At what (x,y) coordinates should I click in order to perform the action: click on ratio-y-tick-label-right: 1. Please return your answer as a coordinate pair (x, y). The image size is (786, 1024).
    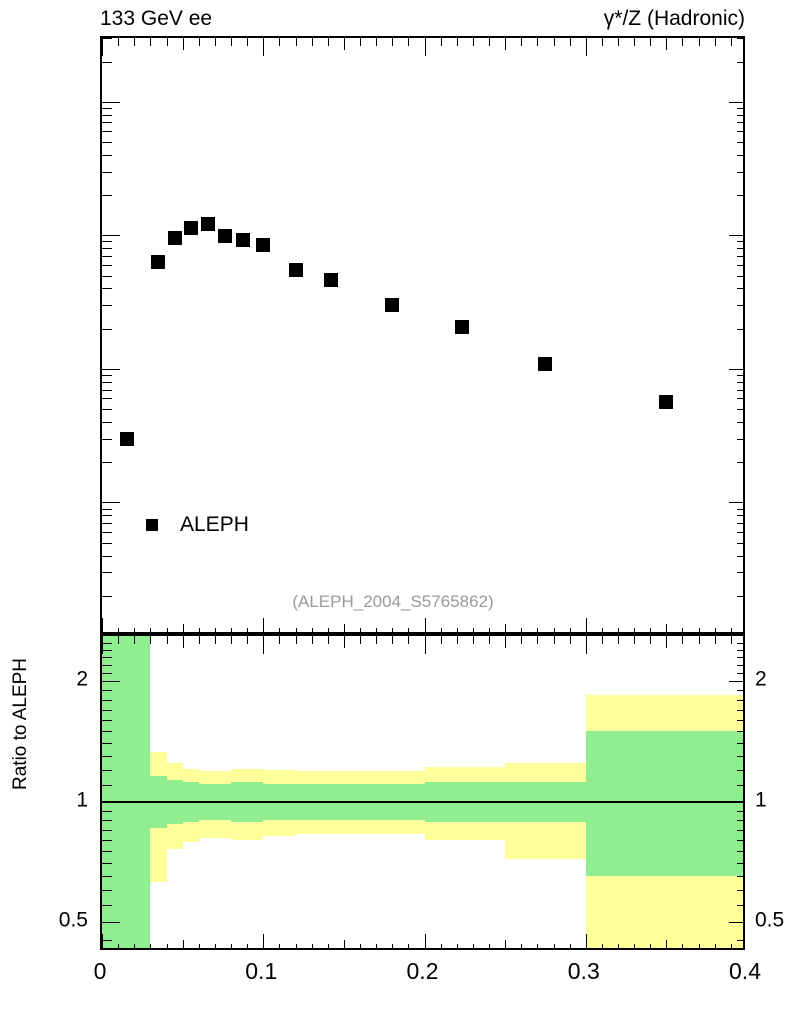
    Looking at the image, I should click on (761, 800).